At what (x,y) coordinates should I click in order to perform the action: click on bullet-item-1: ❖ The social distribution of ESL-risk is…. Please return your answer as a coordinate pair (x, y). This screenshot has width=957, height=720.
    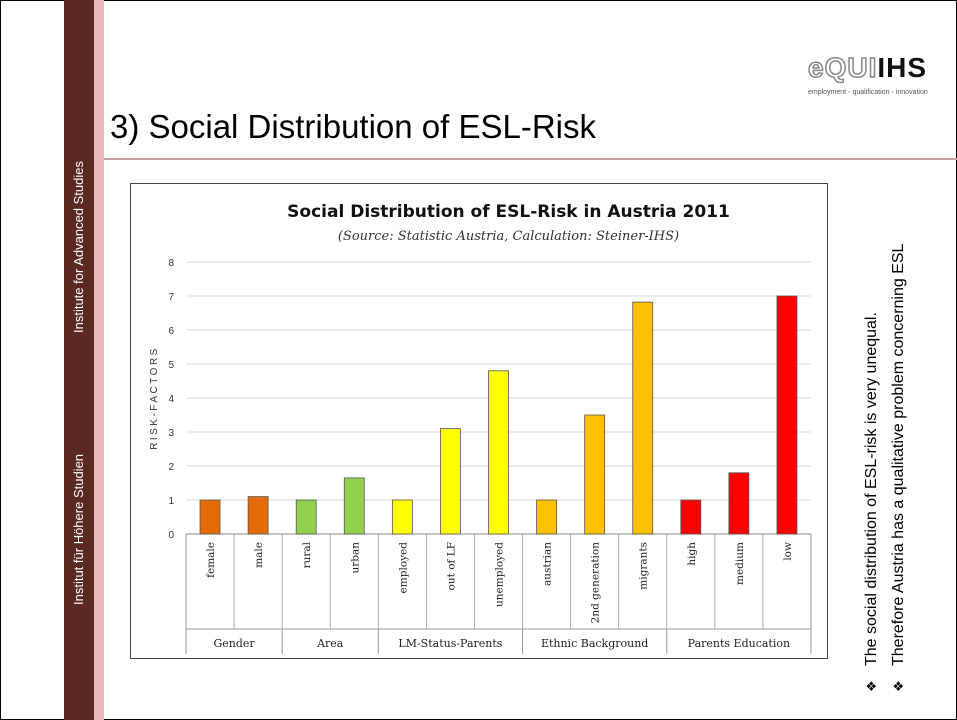
    Looking at the image, I should click on (871, 432).